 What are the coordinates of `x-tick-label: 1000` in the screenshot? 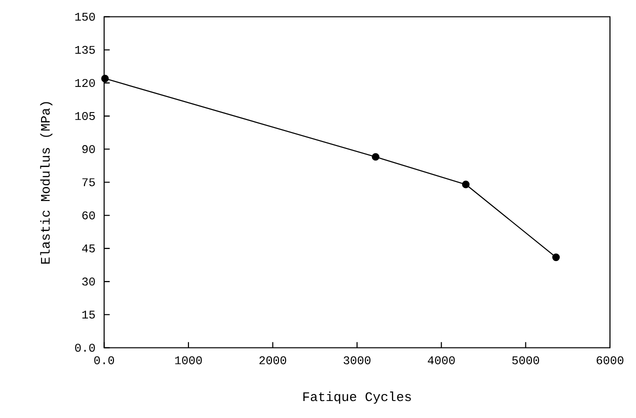 It's located at (188, 360).